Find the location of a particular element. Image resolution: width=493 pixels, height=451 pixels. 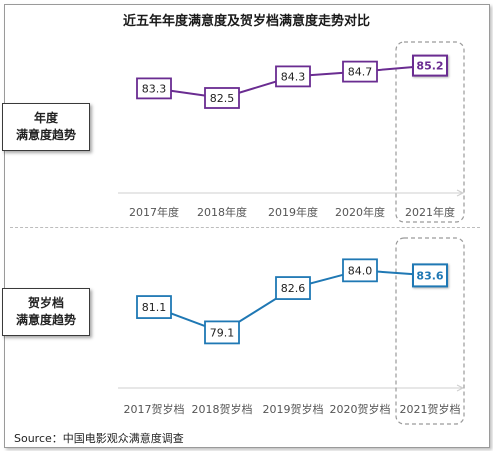

newyear-axis-arrow is located at coordinates (460, 388).